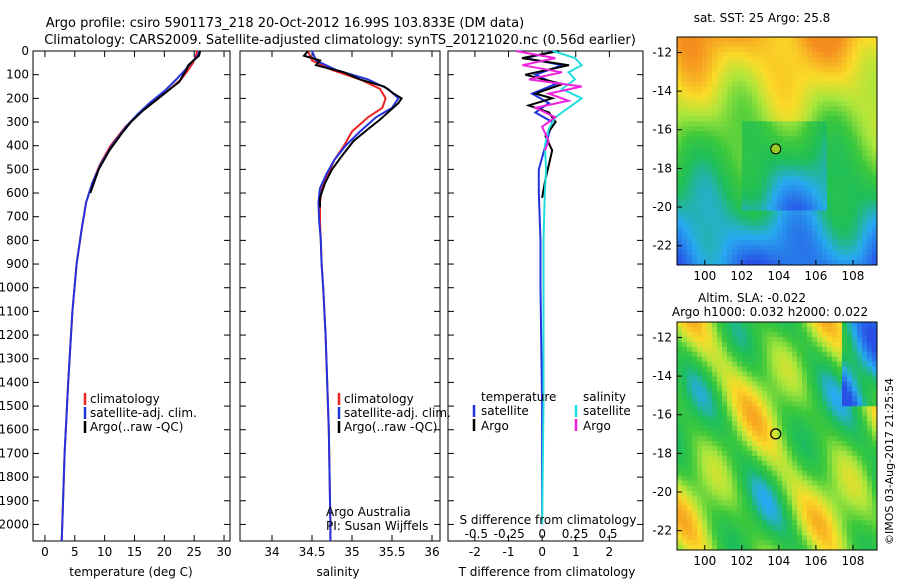  What do you see at coordinates (758, 449) in the screenshot?
I see `sla-map-ticks: 100 102 104 106 108-12-14-16-18-20-22` at bounding box center [758, 449].